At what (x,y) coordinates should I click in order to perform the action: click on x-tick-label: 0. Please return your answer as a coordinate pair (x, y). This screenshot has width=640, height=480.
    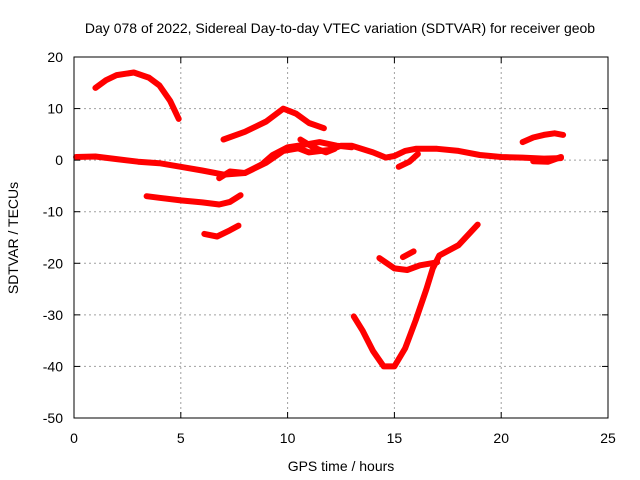
    Looking at the image, I should click on (74, 438).